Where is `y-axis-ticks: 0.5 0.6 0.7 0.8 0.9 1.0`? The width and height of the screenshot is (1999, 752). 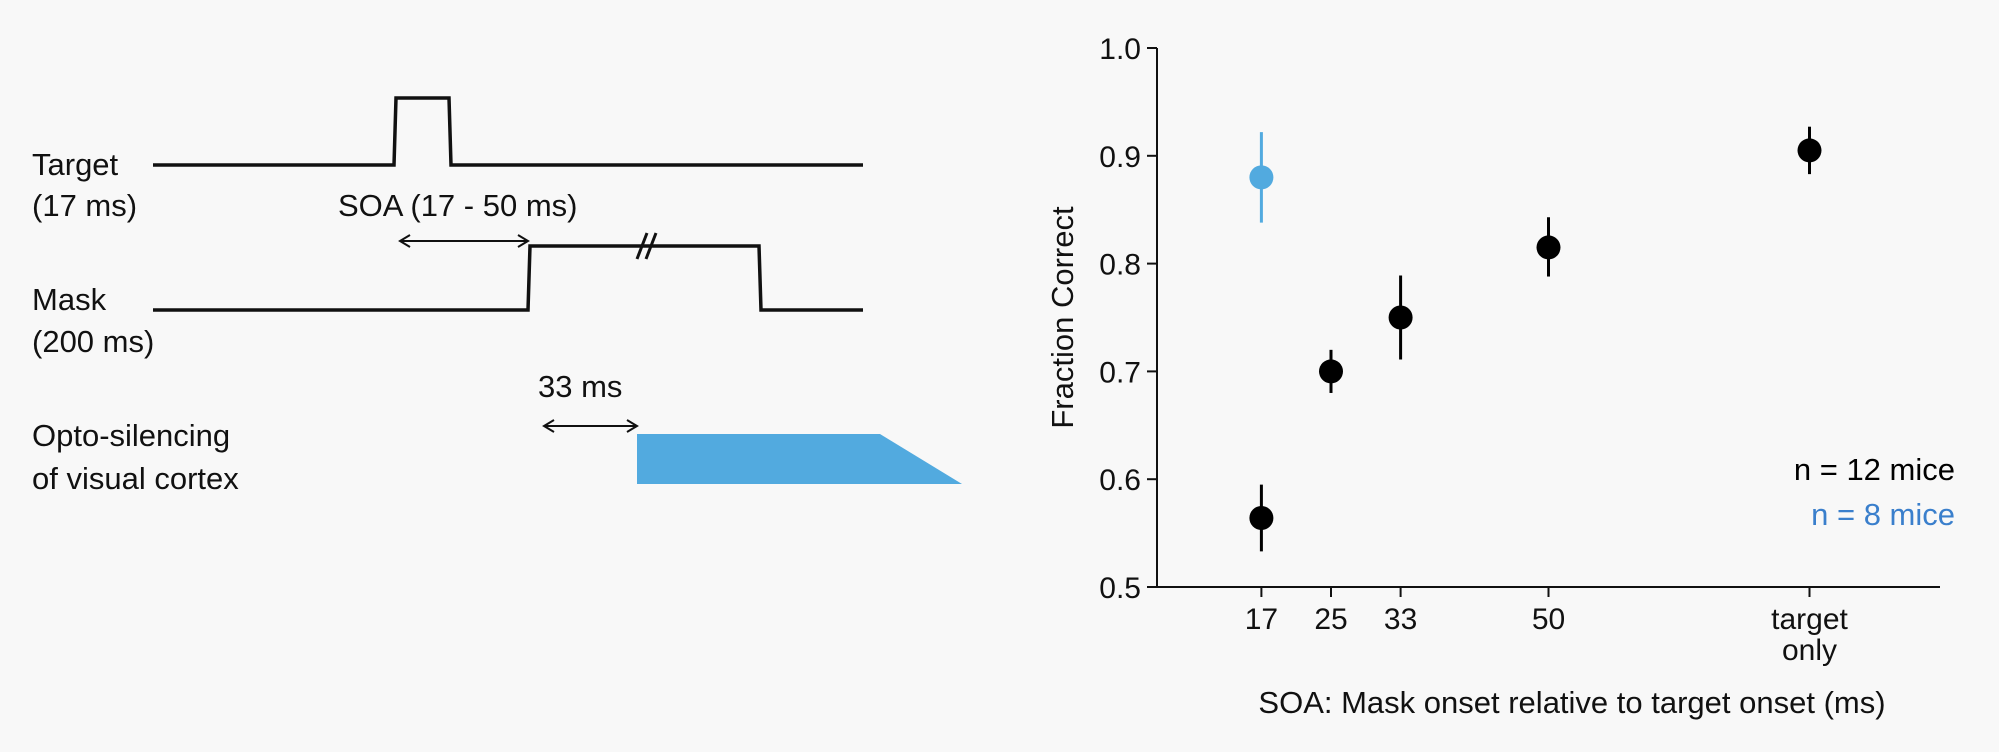 y-axis-ticks: 0.5 0.6 0.7 0.8 0.9 1.0 is located at coordinates (1128, 319).